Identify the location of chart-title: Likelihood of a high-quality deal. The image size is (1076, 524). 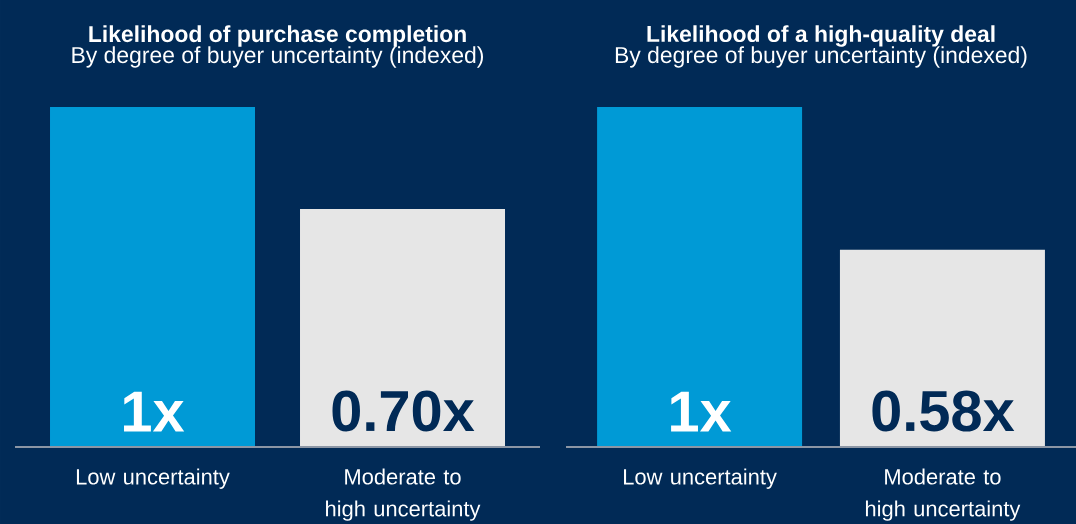
(821, 36).